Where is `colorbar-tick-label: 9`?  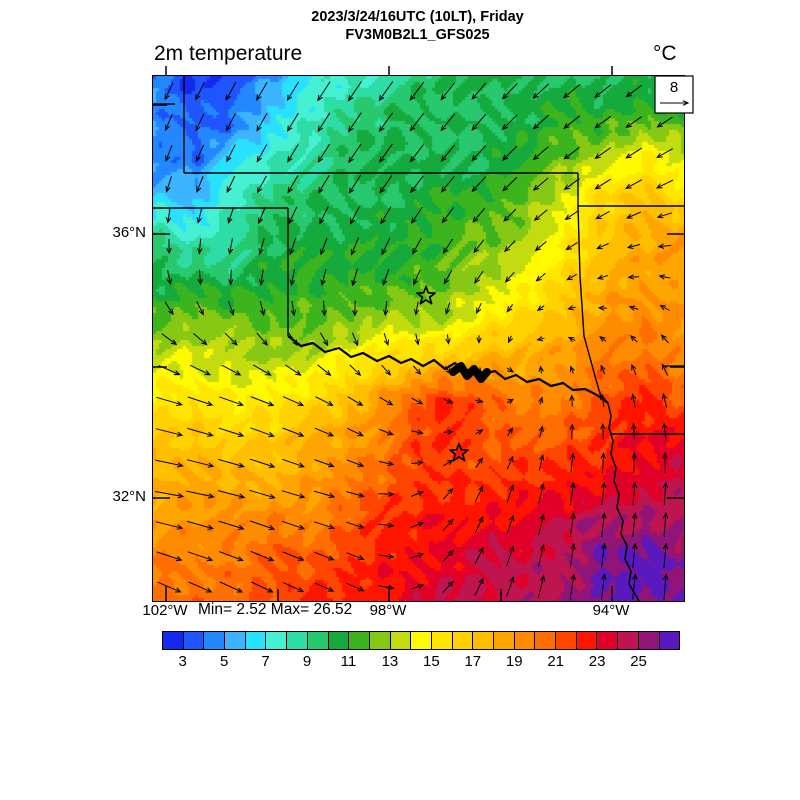 colorbar-tick-label: 9 is located at coordinates (307, 661).